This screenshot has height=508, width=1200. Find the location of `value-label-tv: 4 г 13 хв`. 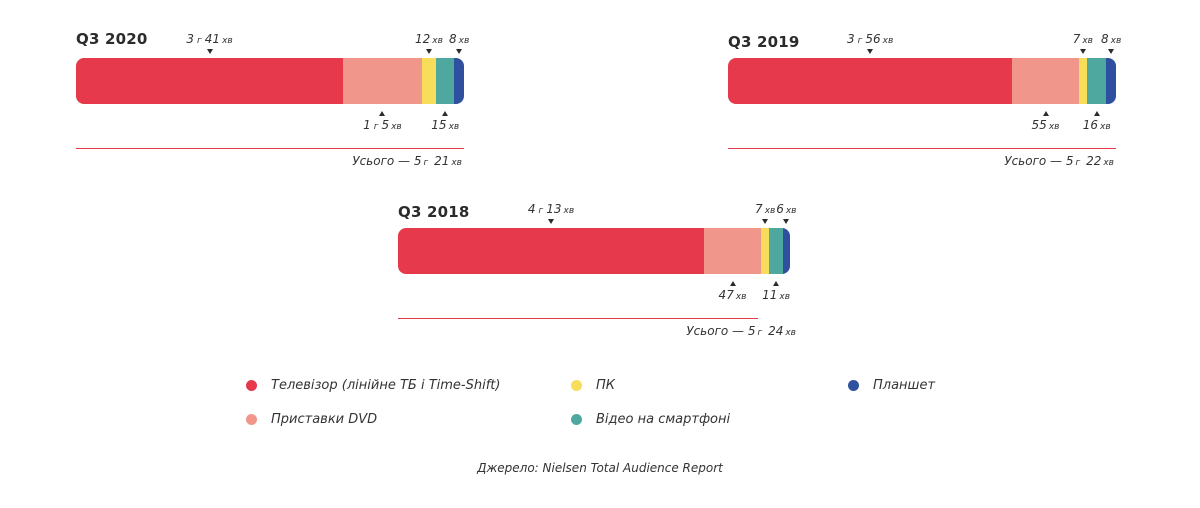

value-label-tv: 4 г 13 хв is located at coordinates (551, 209).